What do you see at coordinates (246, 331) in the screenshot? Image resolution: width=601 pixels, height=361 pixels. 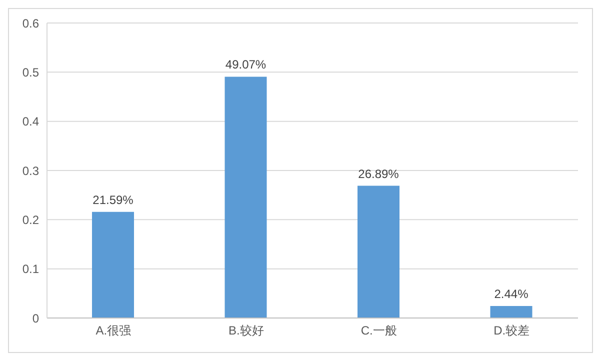 I see `x-tick-label: B.较好` at bounding box center [246, 331].